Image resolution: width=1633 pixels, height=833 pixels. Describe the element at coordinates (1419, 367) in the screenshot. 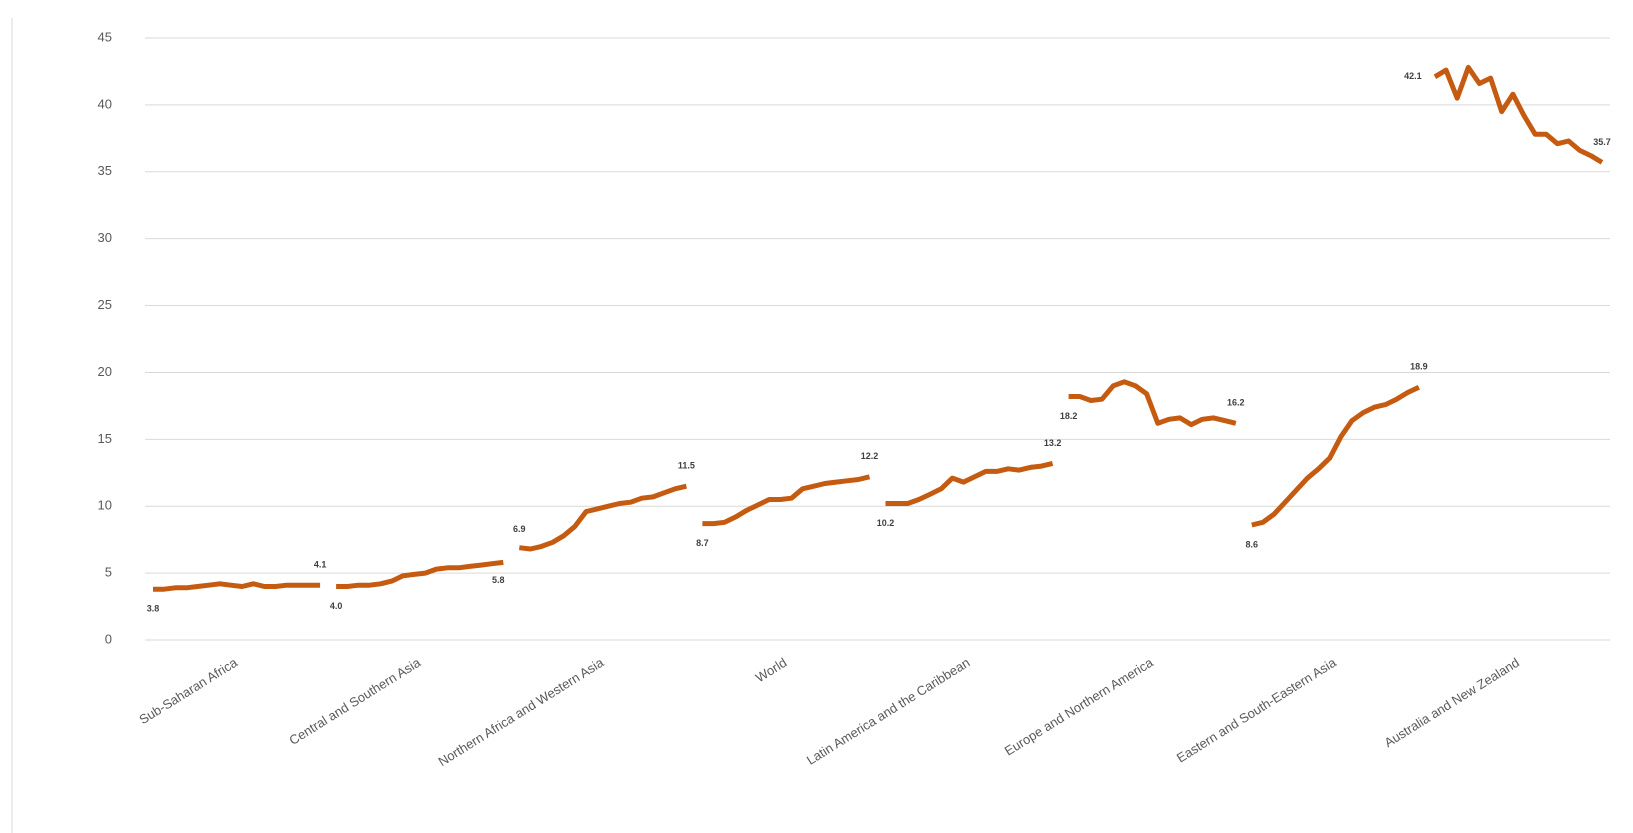

I see `data-label: 18.9` at that location.